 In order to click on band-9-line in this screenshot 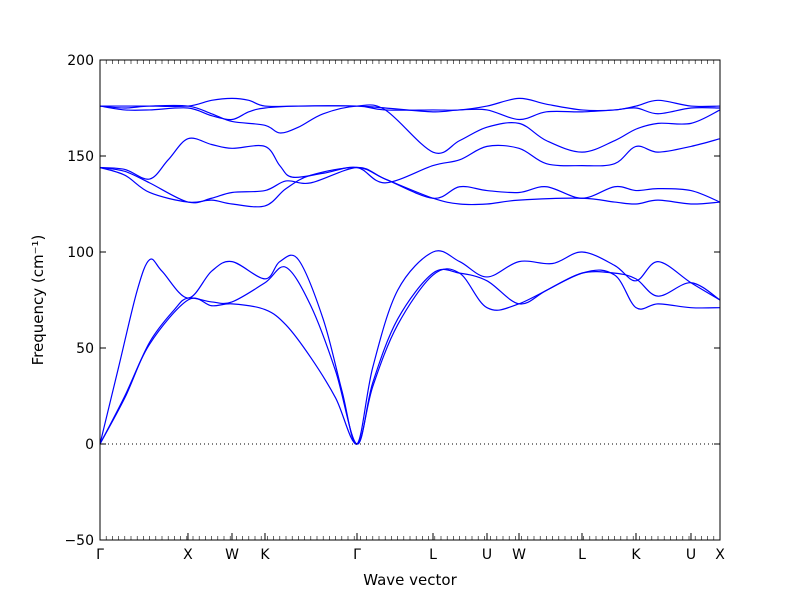, I will do `click(410, 104)`.